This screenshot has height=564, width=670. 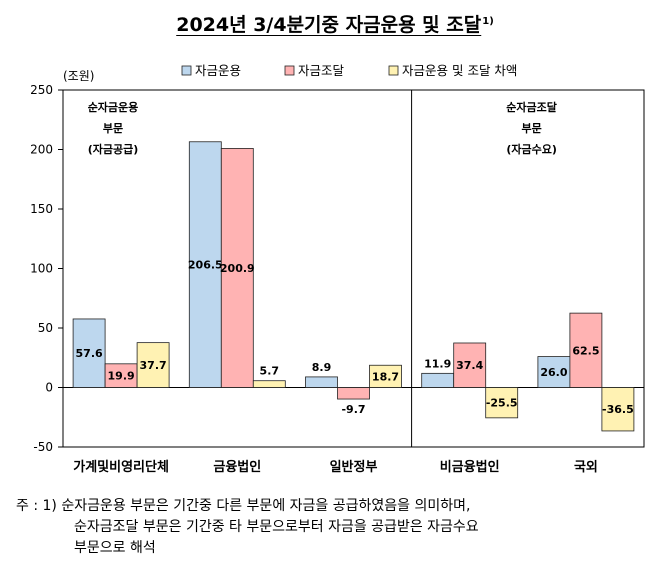 I want to click on category-label: 비금융법인, so click(x=470, y=467).